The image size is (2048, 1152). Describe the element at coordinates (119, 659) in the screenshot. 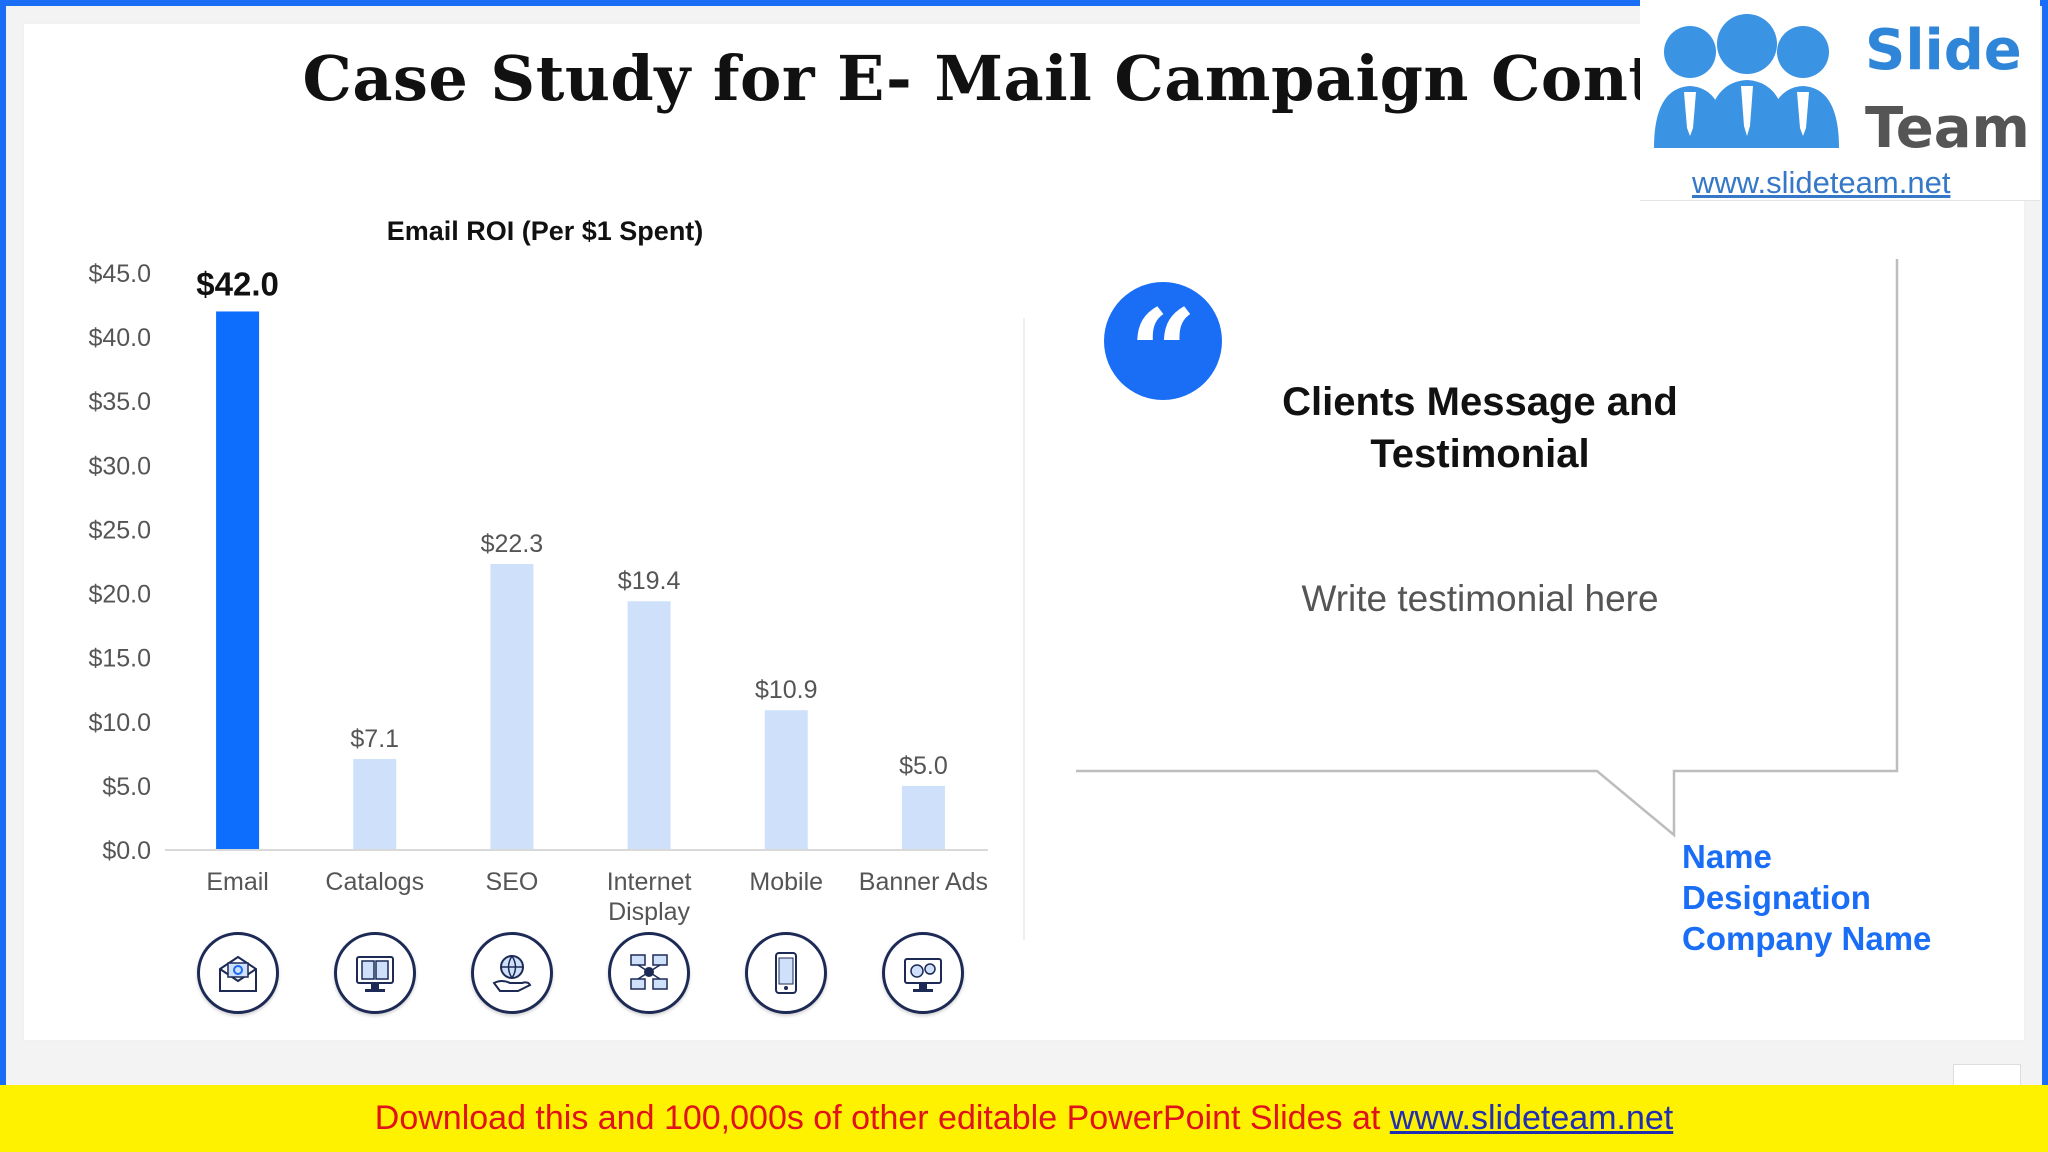

I see `y-tick-label: $15.0` at that location.